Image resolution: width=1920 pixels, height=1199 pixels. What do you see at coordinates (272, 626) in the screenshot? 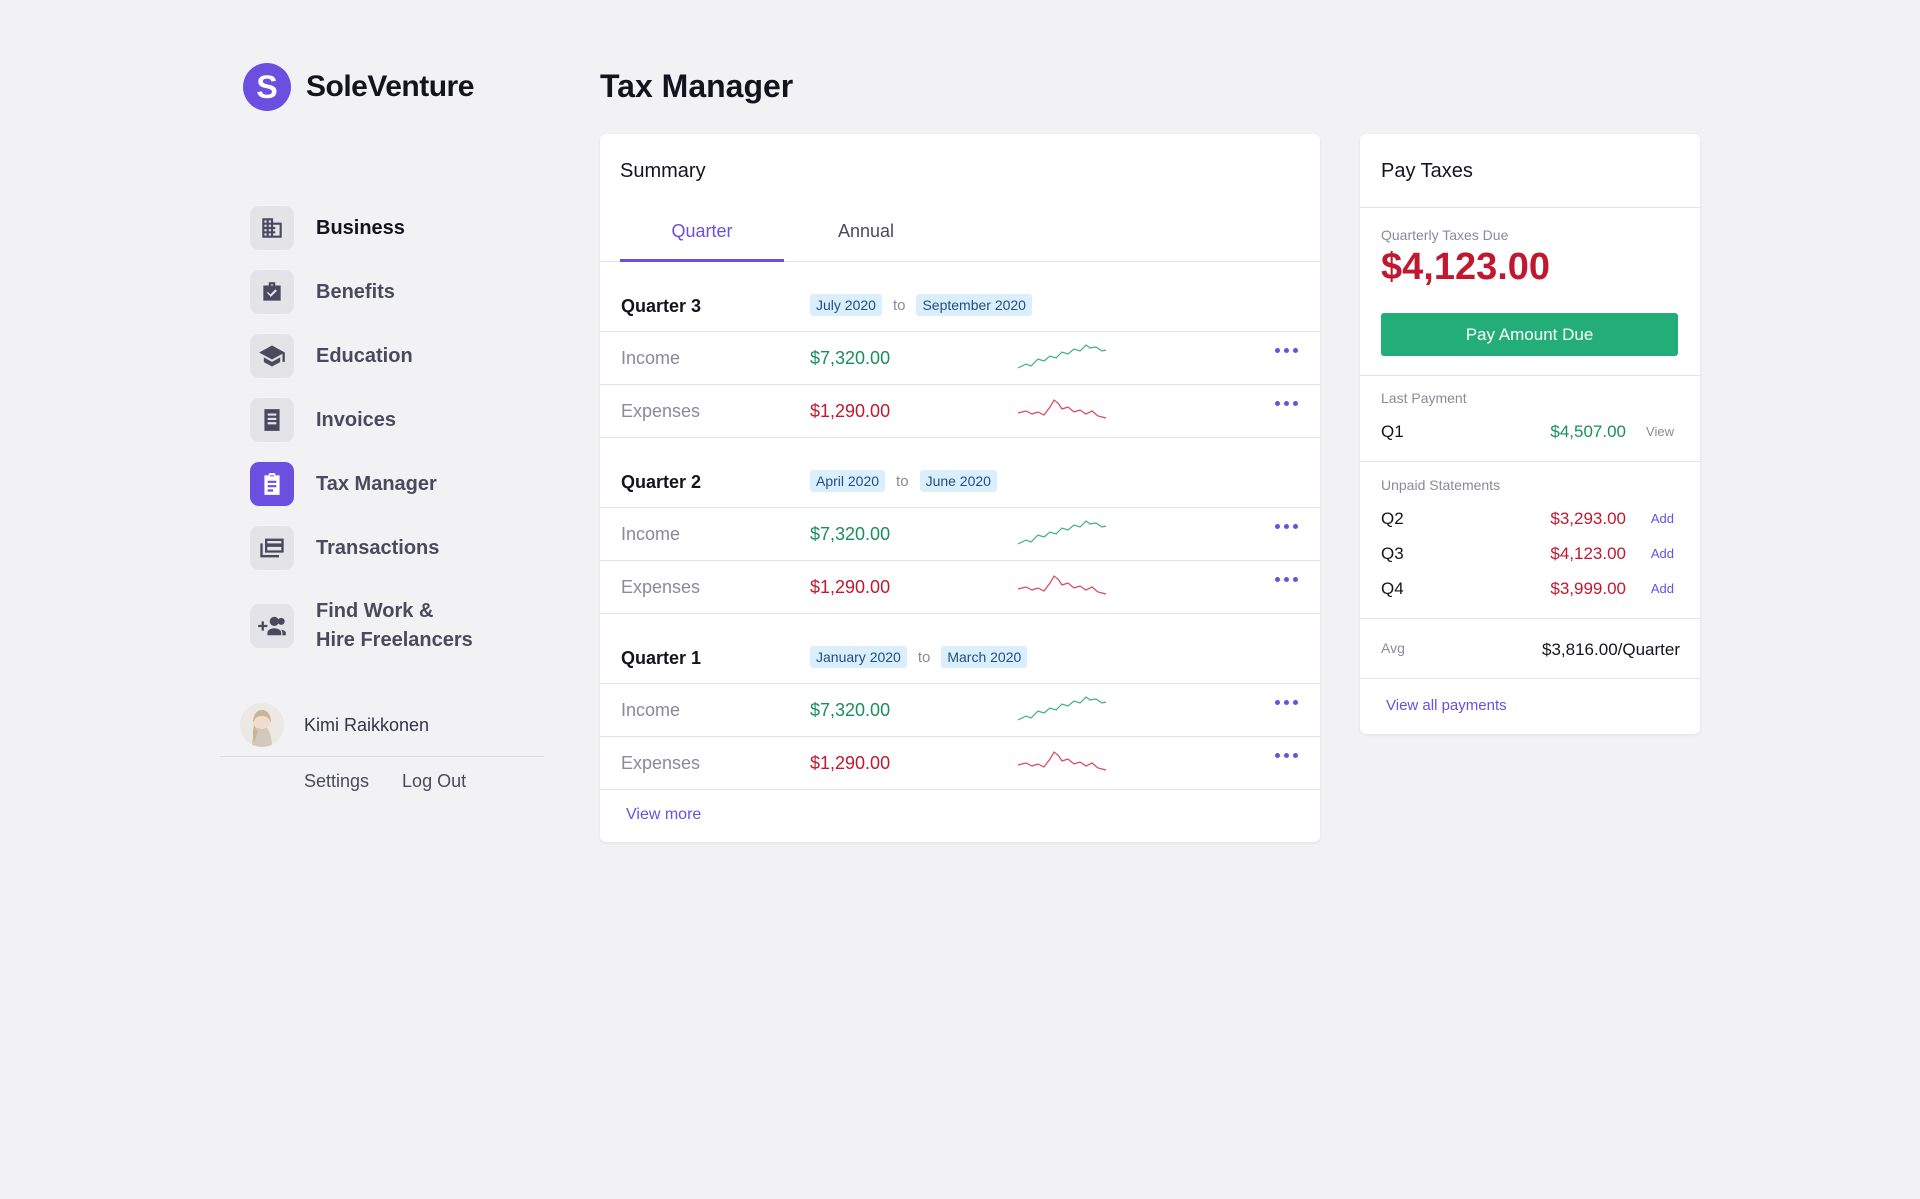
I see `add-people-icon` at bounding box center [272, 626].